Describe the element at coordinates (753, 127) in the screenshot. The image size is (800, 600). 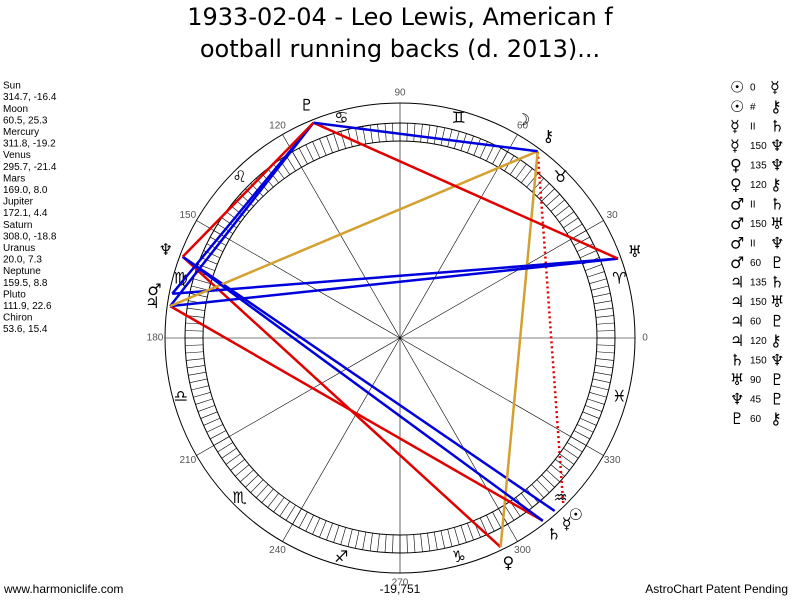
I see `aspect-angle: II` at that location.